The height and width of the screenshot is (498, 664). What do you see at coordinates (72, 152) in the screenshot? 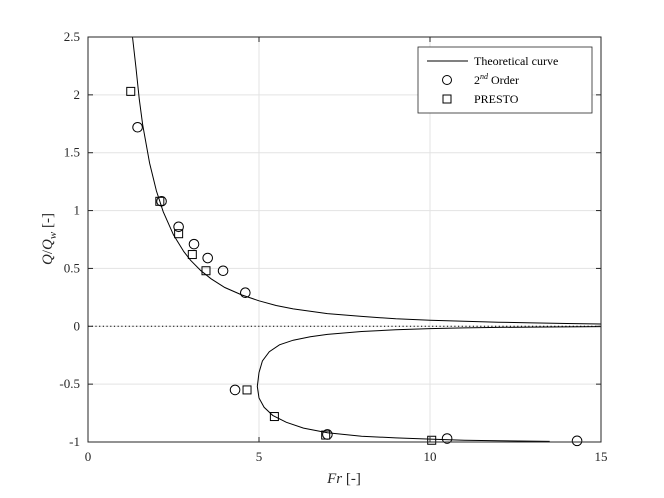
I see `y-tick-label: 1.5` at bounding box center [72, 152].